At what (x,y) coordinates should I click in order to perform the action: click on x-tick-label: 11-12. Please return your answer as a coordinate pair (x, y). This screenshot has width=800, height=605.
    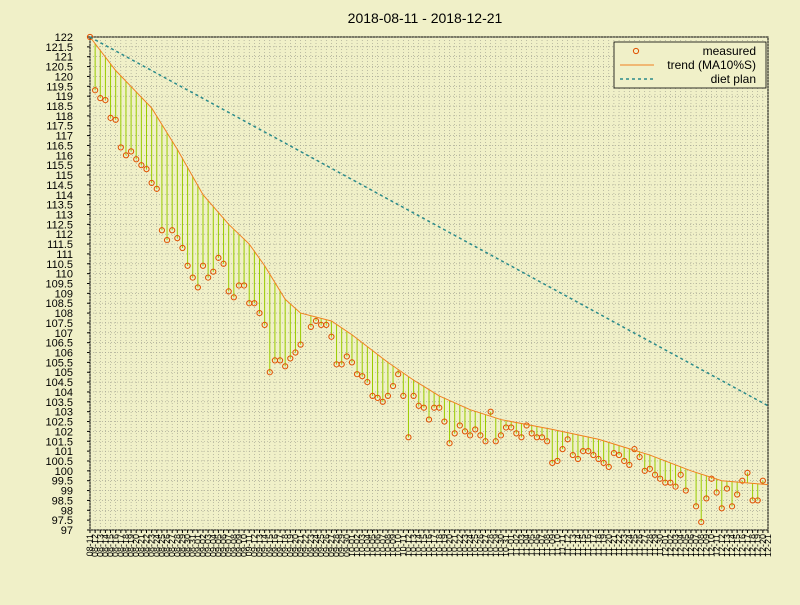
    Looking at the image, I should click on (568, 545).